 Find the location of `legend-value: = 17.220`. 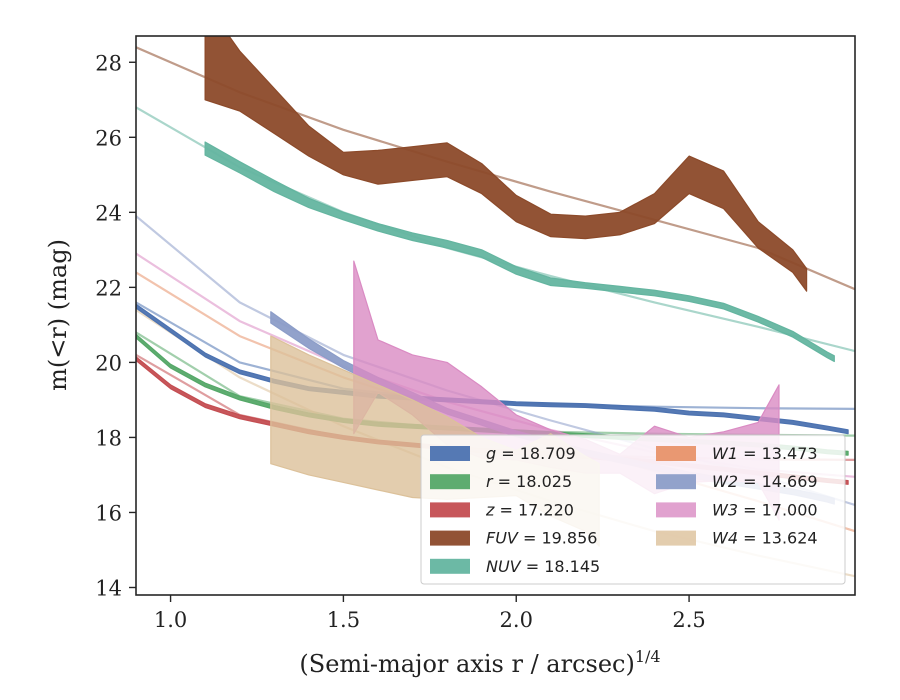

legend-value: = 17.220 is located at coordinates (534, 509).